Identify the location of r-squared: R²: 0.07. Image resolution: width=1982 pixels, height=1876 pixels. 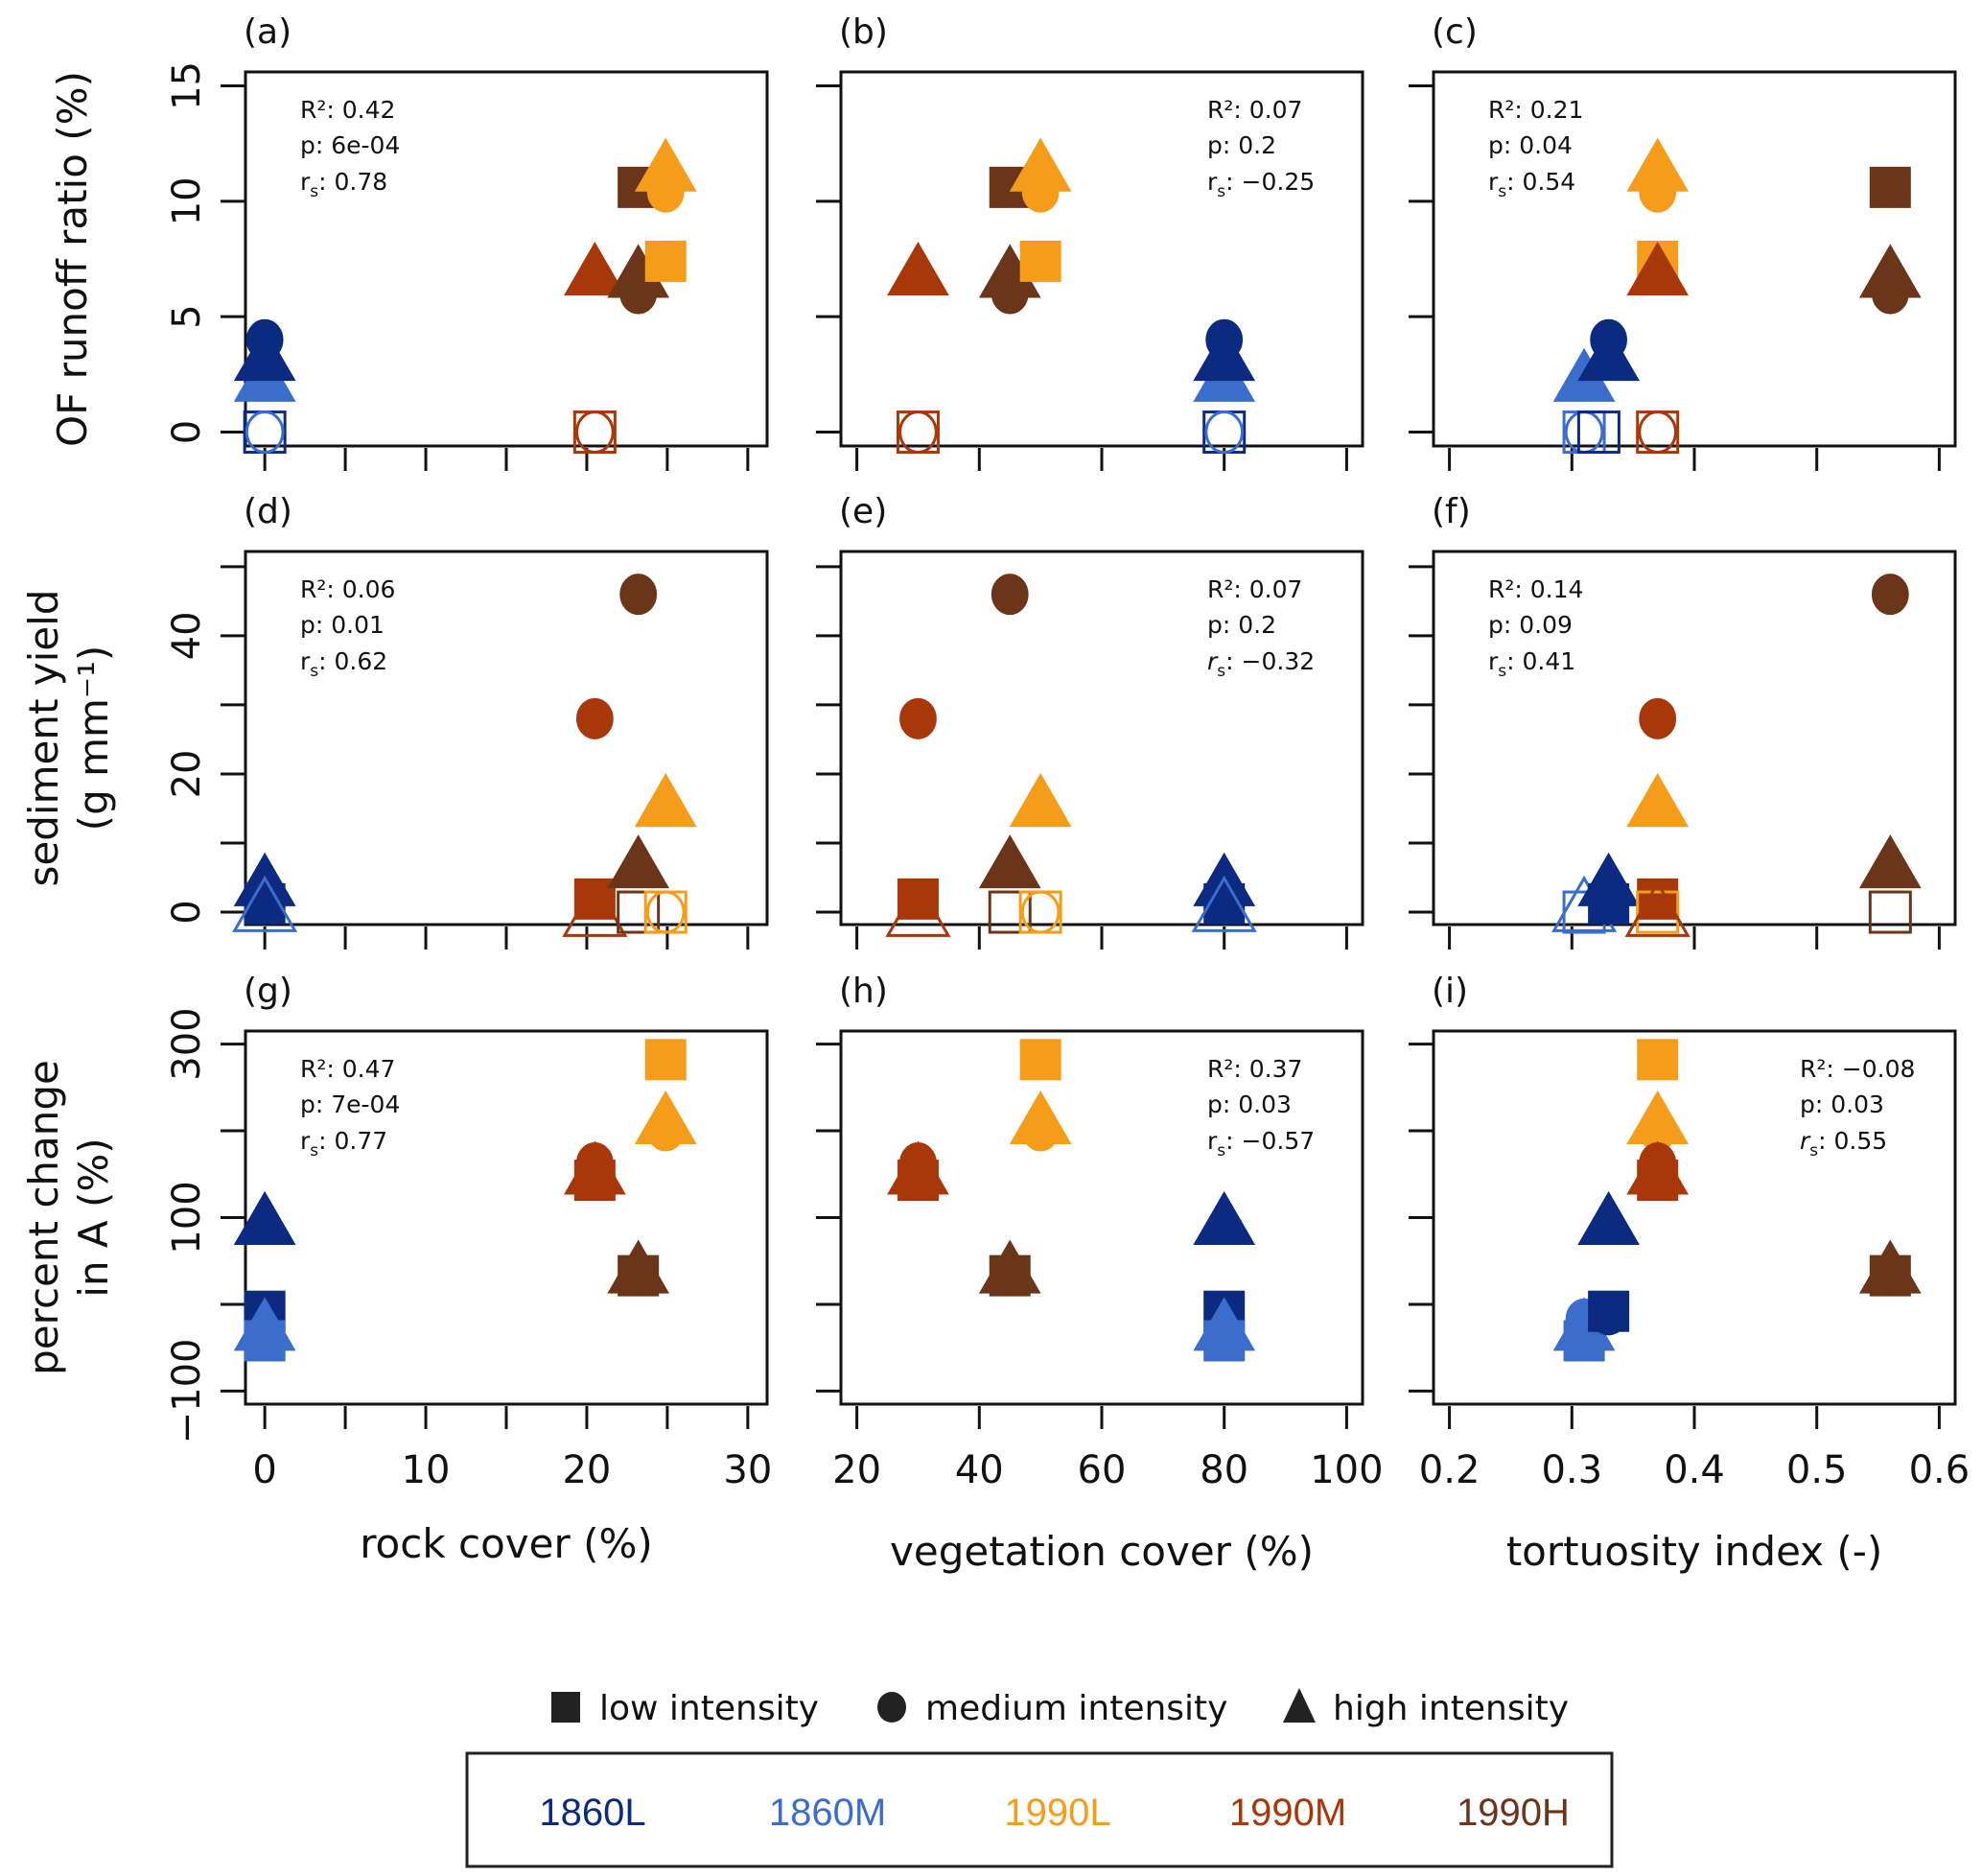
(1255, 589).